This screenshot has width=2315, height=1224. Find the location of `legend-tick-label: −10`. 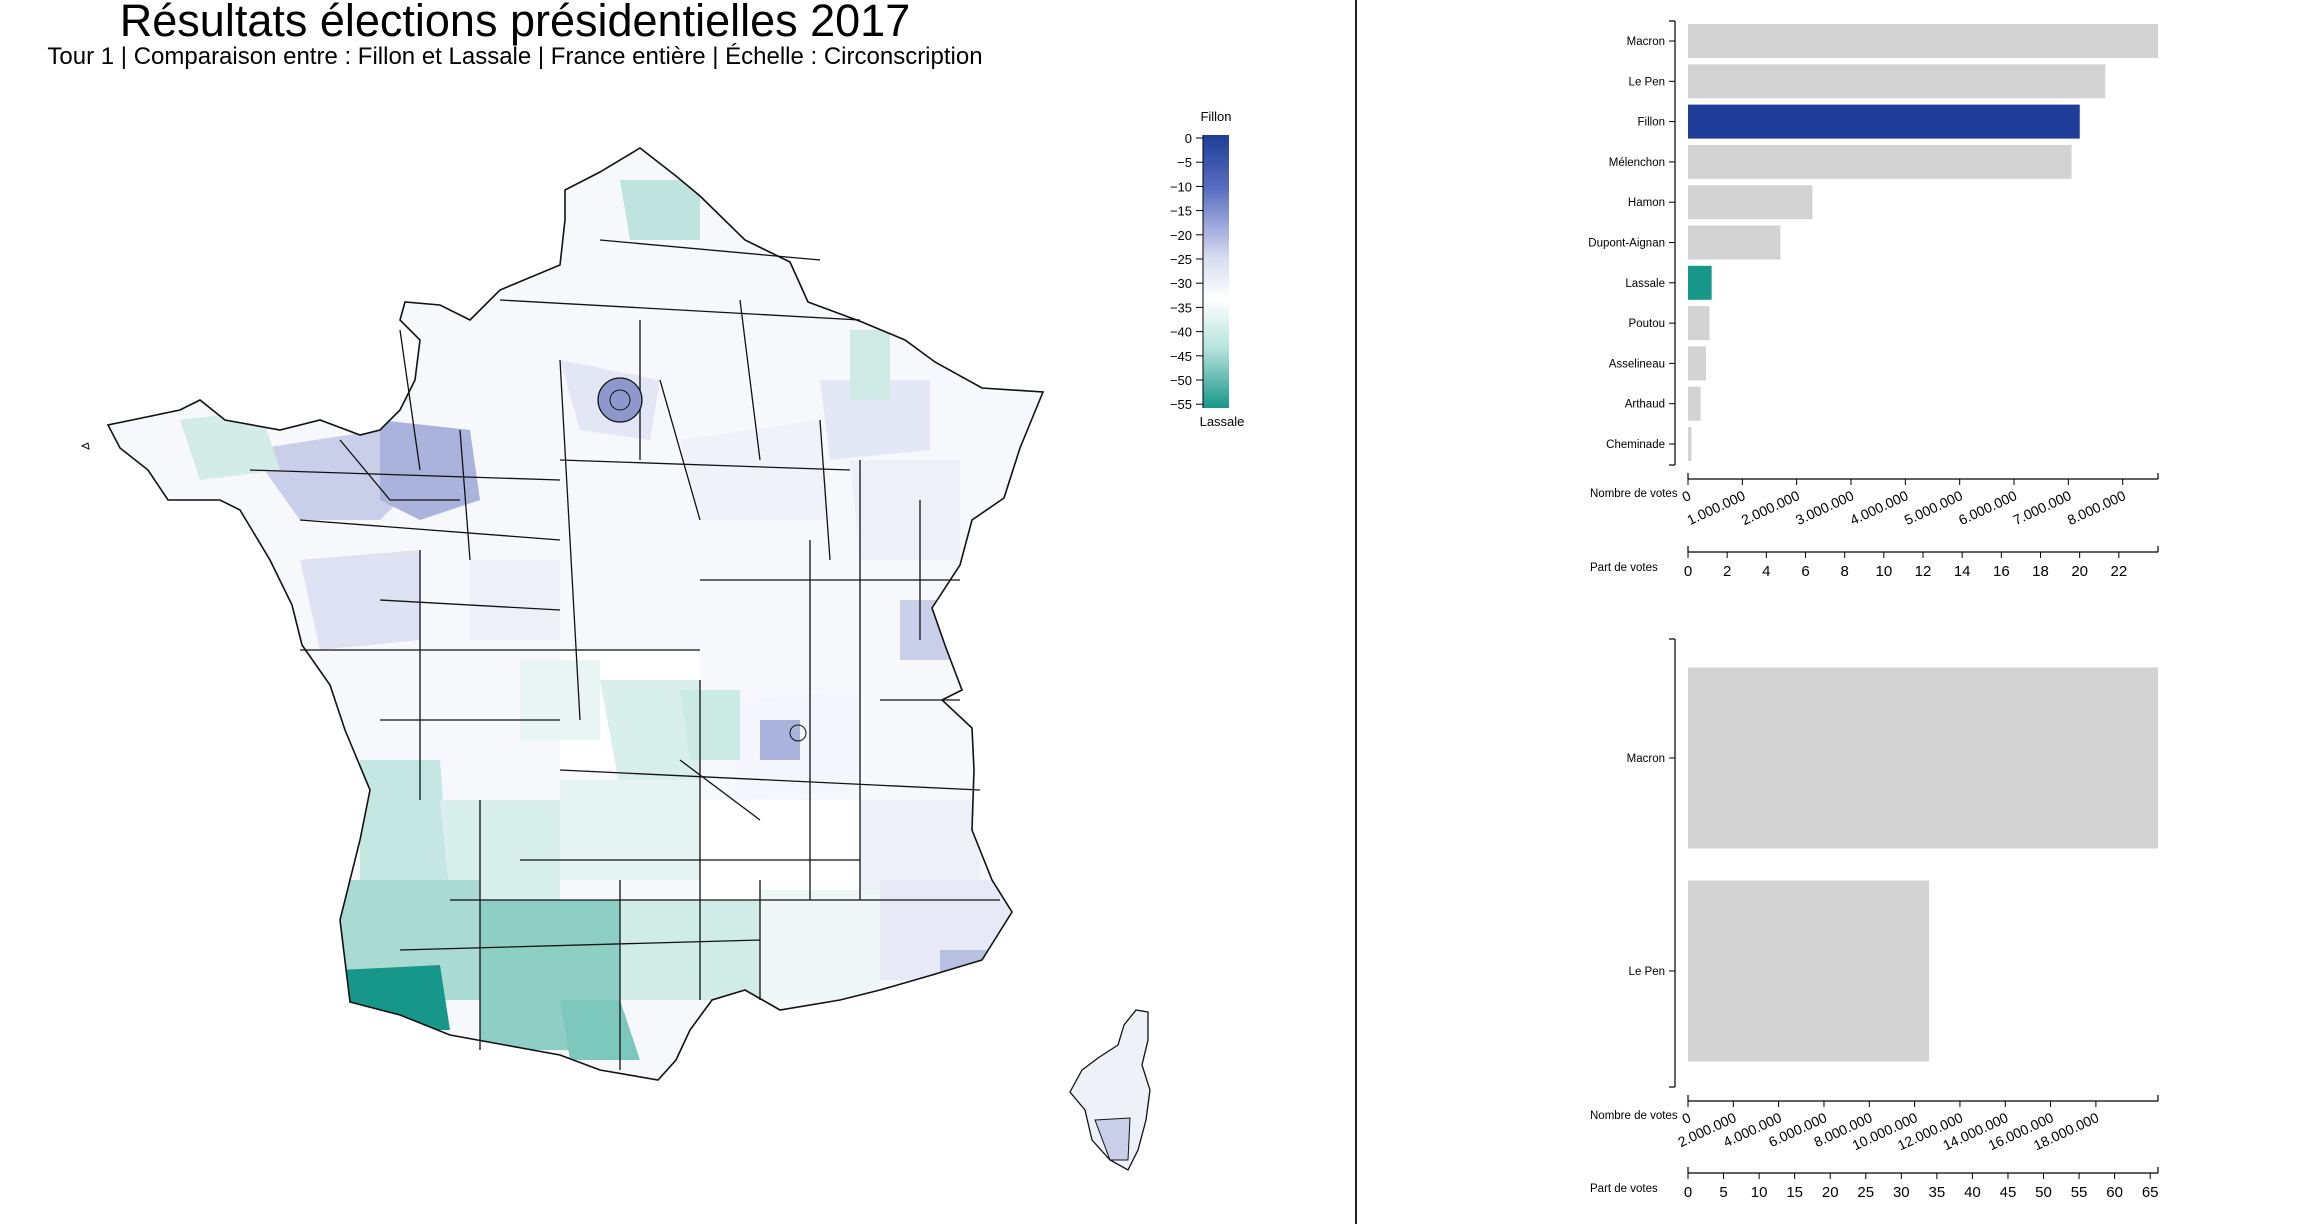

legend-tick-label: −10 is located at coordinates (1181, 186).